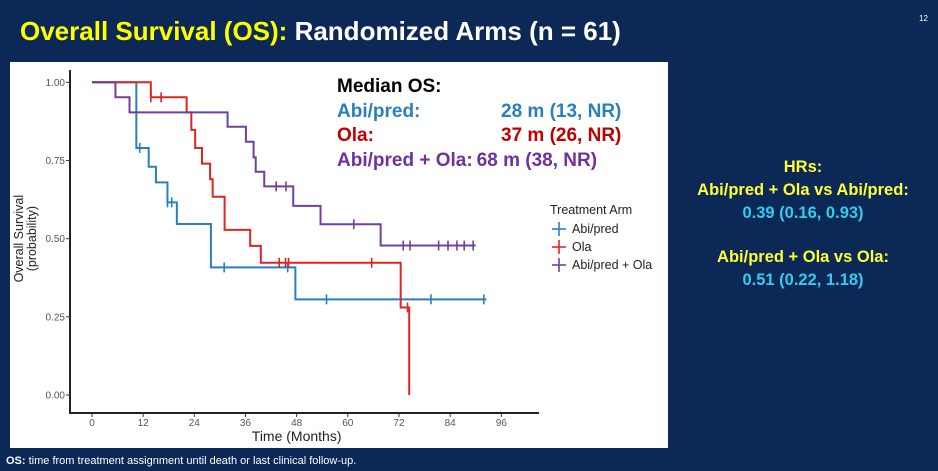  Describe the element at coordinates (348, 423) in the screenshot. I see `x-tick-label: 60` at that location.